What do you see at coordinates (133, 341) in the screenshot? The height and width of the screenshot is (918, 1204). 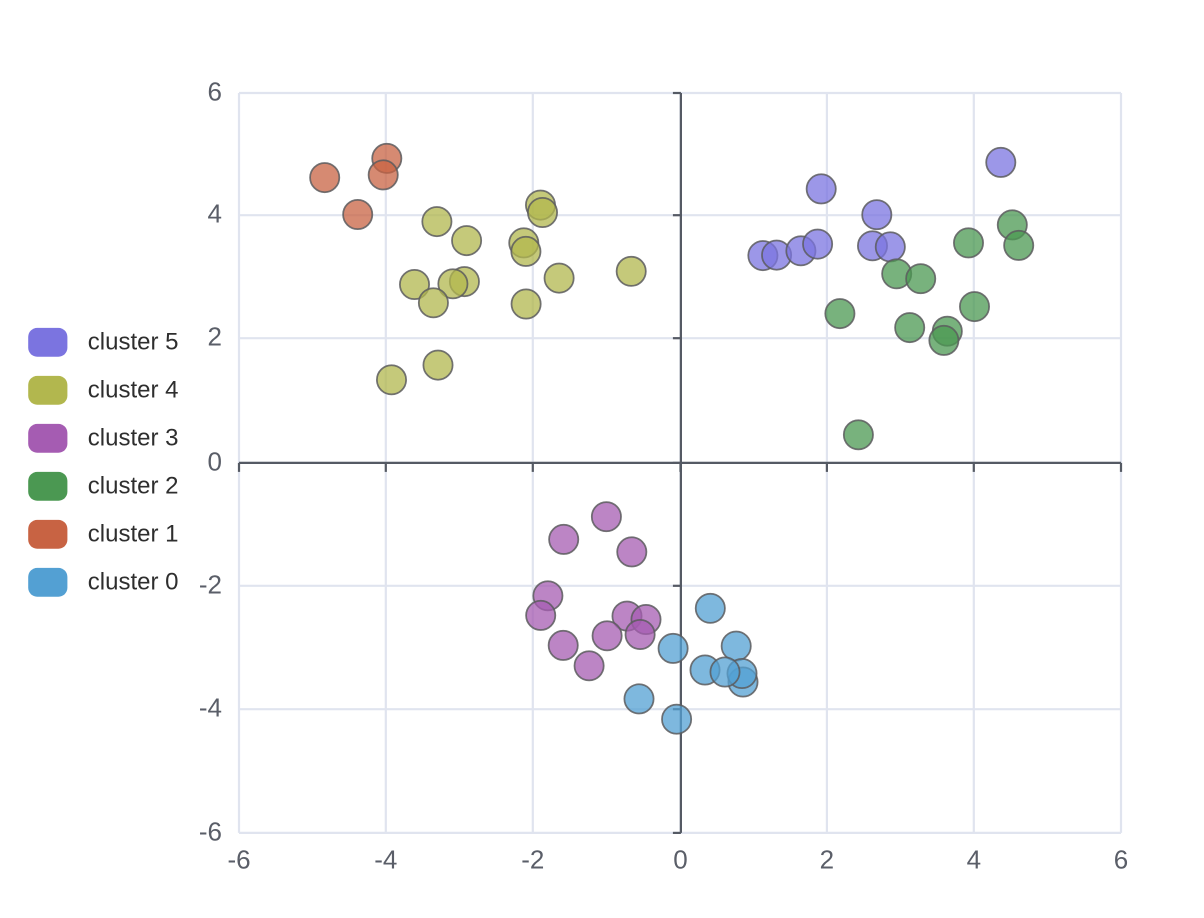 I see `svg-text: cluster 5` at bounding box center [133, 341].